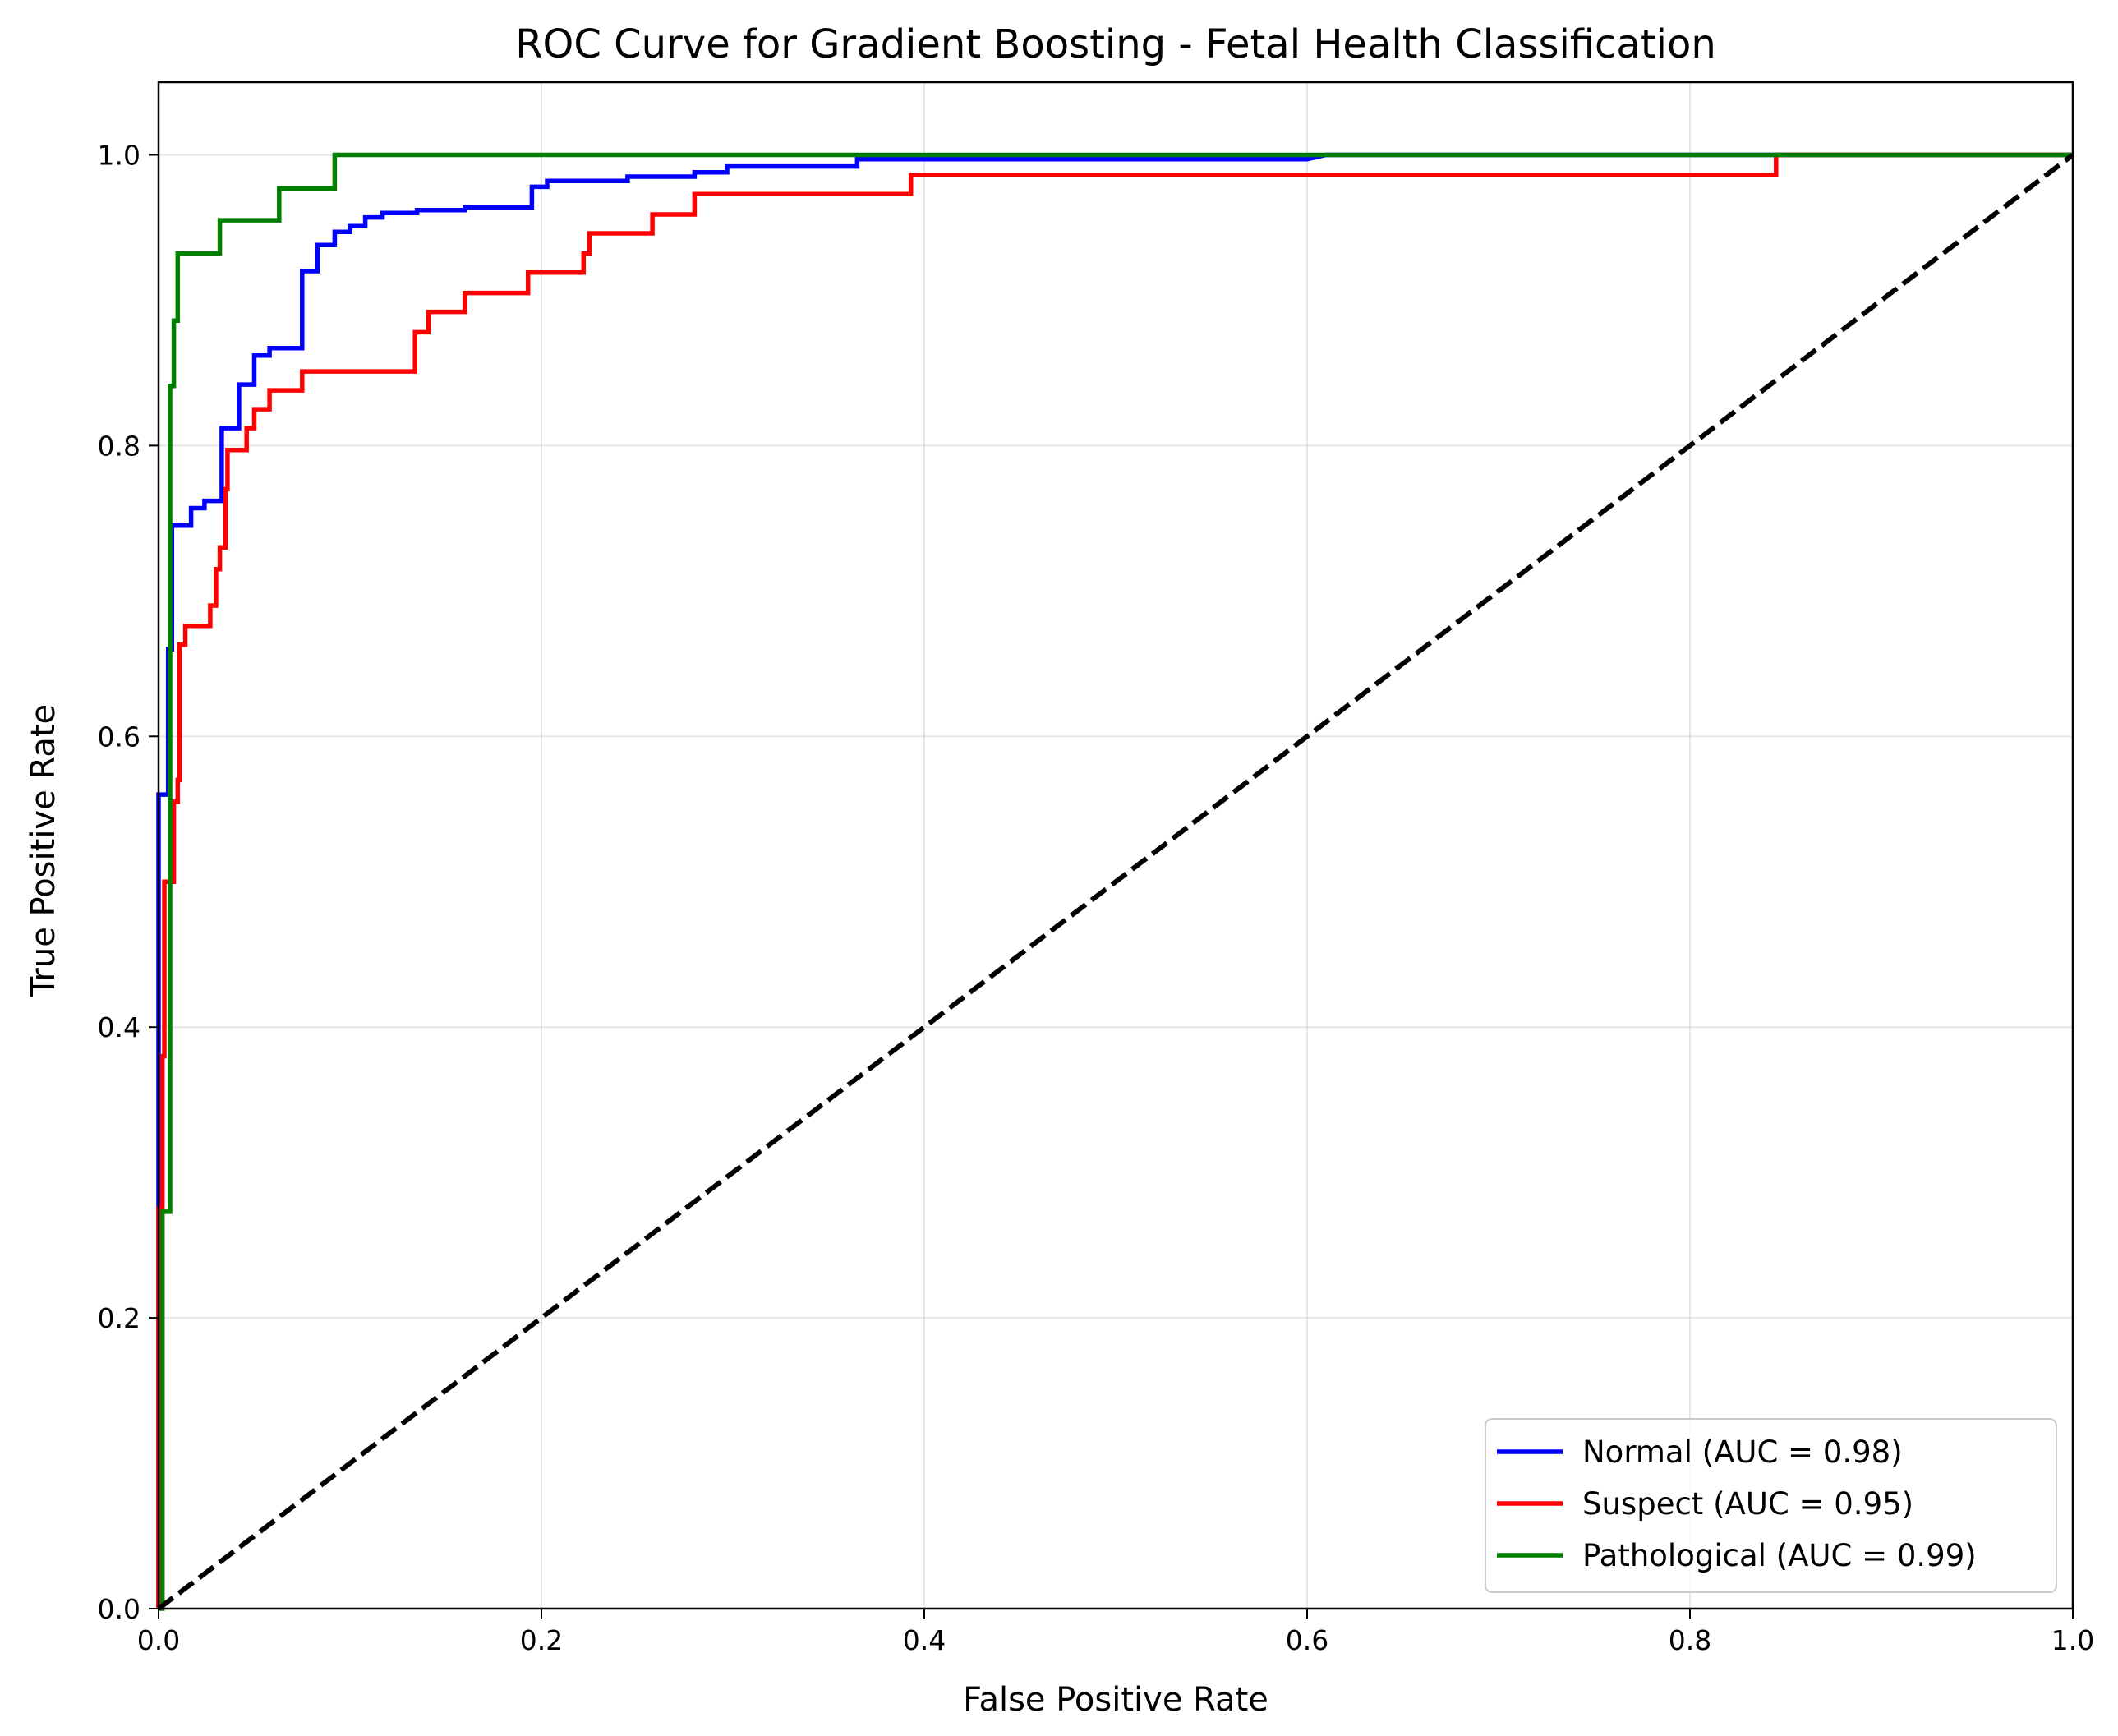 This screenshot has height=1736, width=2118. I want to click on x-tick-label: 0.8, so click(1690, 1640).